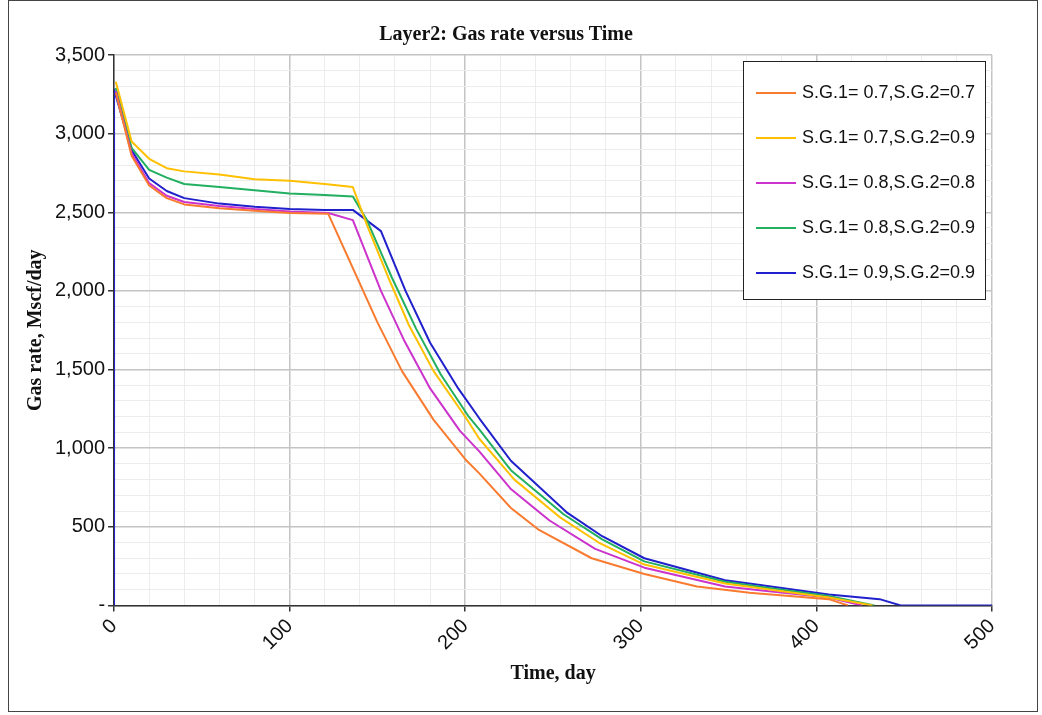  I want to click on y-tick-label: 3,000, so click(80, 132).